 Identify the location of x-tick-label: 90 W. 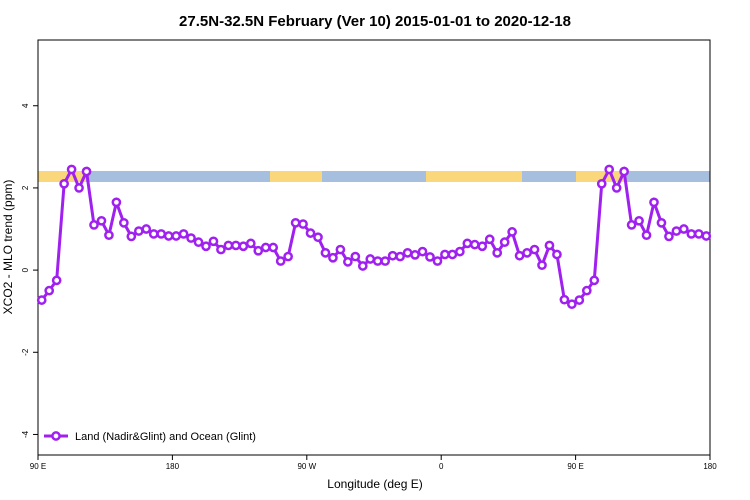
(306, 466).